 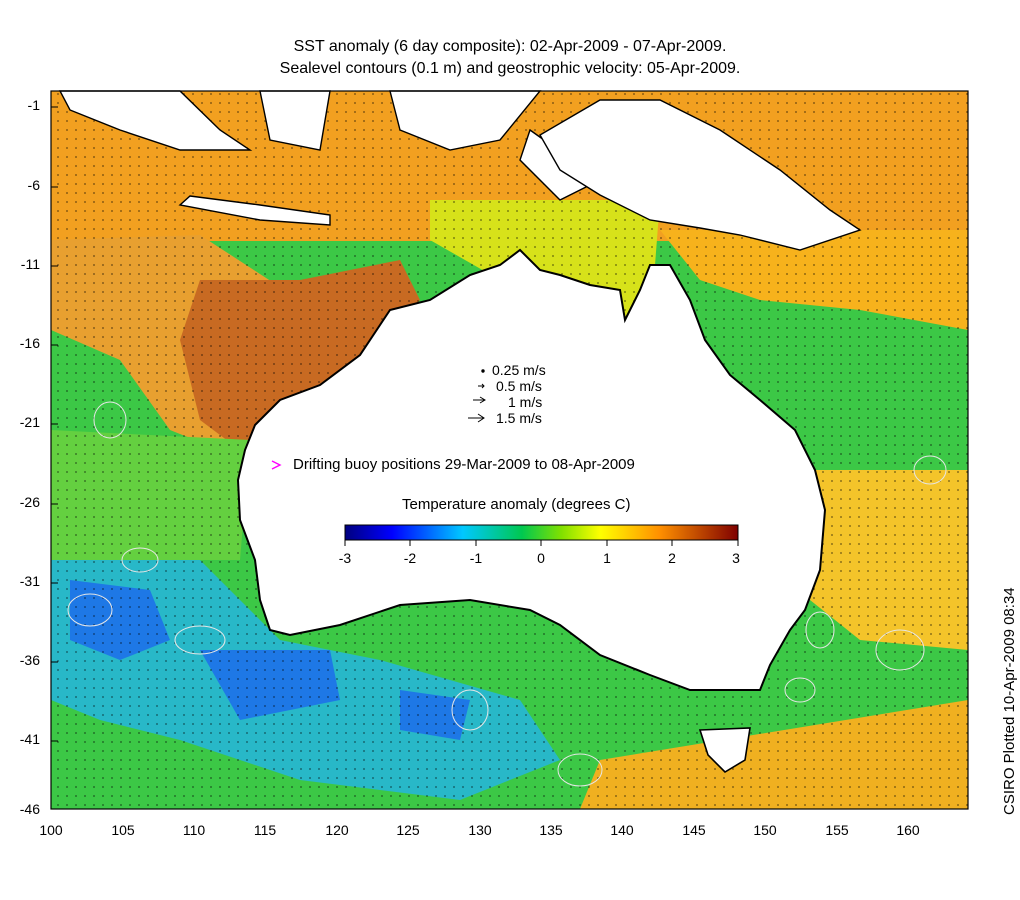 What do you see at coordinates (724, 750) in the screenshot?
I see `tasmania` at bounding box center [724, 750].